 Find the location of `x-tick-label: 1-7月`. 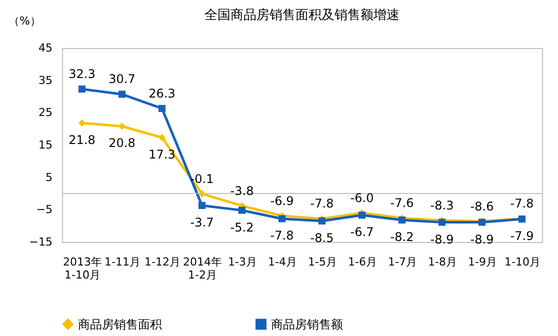

x-tick-label: 1-7月 is located at coordinates (402, 262).